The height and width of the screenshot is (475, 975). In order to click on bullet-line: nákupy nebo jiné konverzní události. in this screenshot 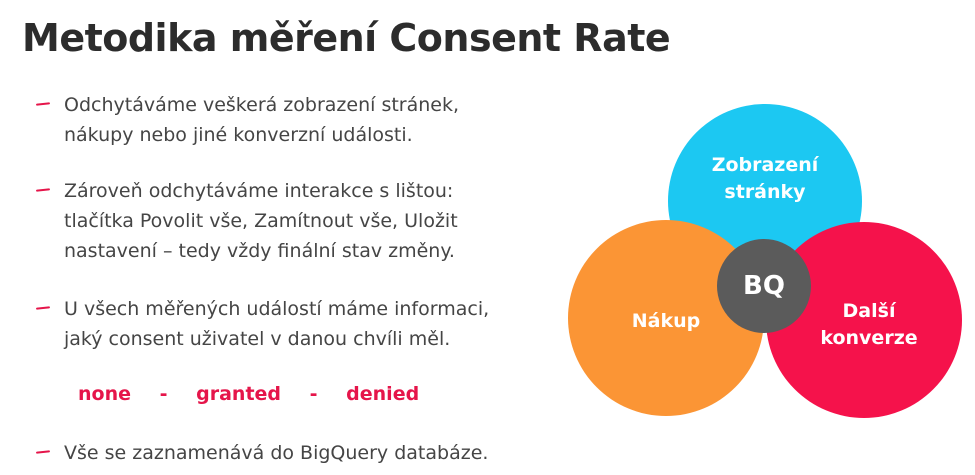, I will do `click(238, 135)`.